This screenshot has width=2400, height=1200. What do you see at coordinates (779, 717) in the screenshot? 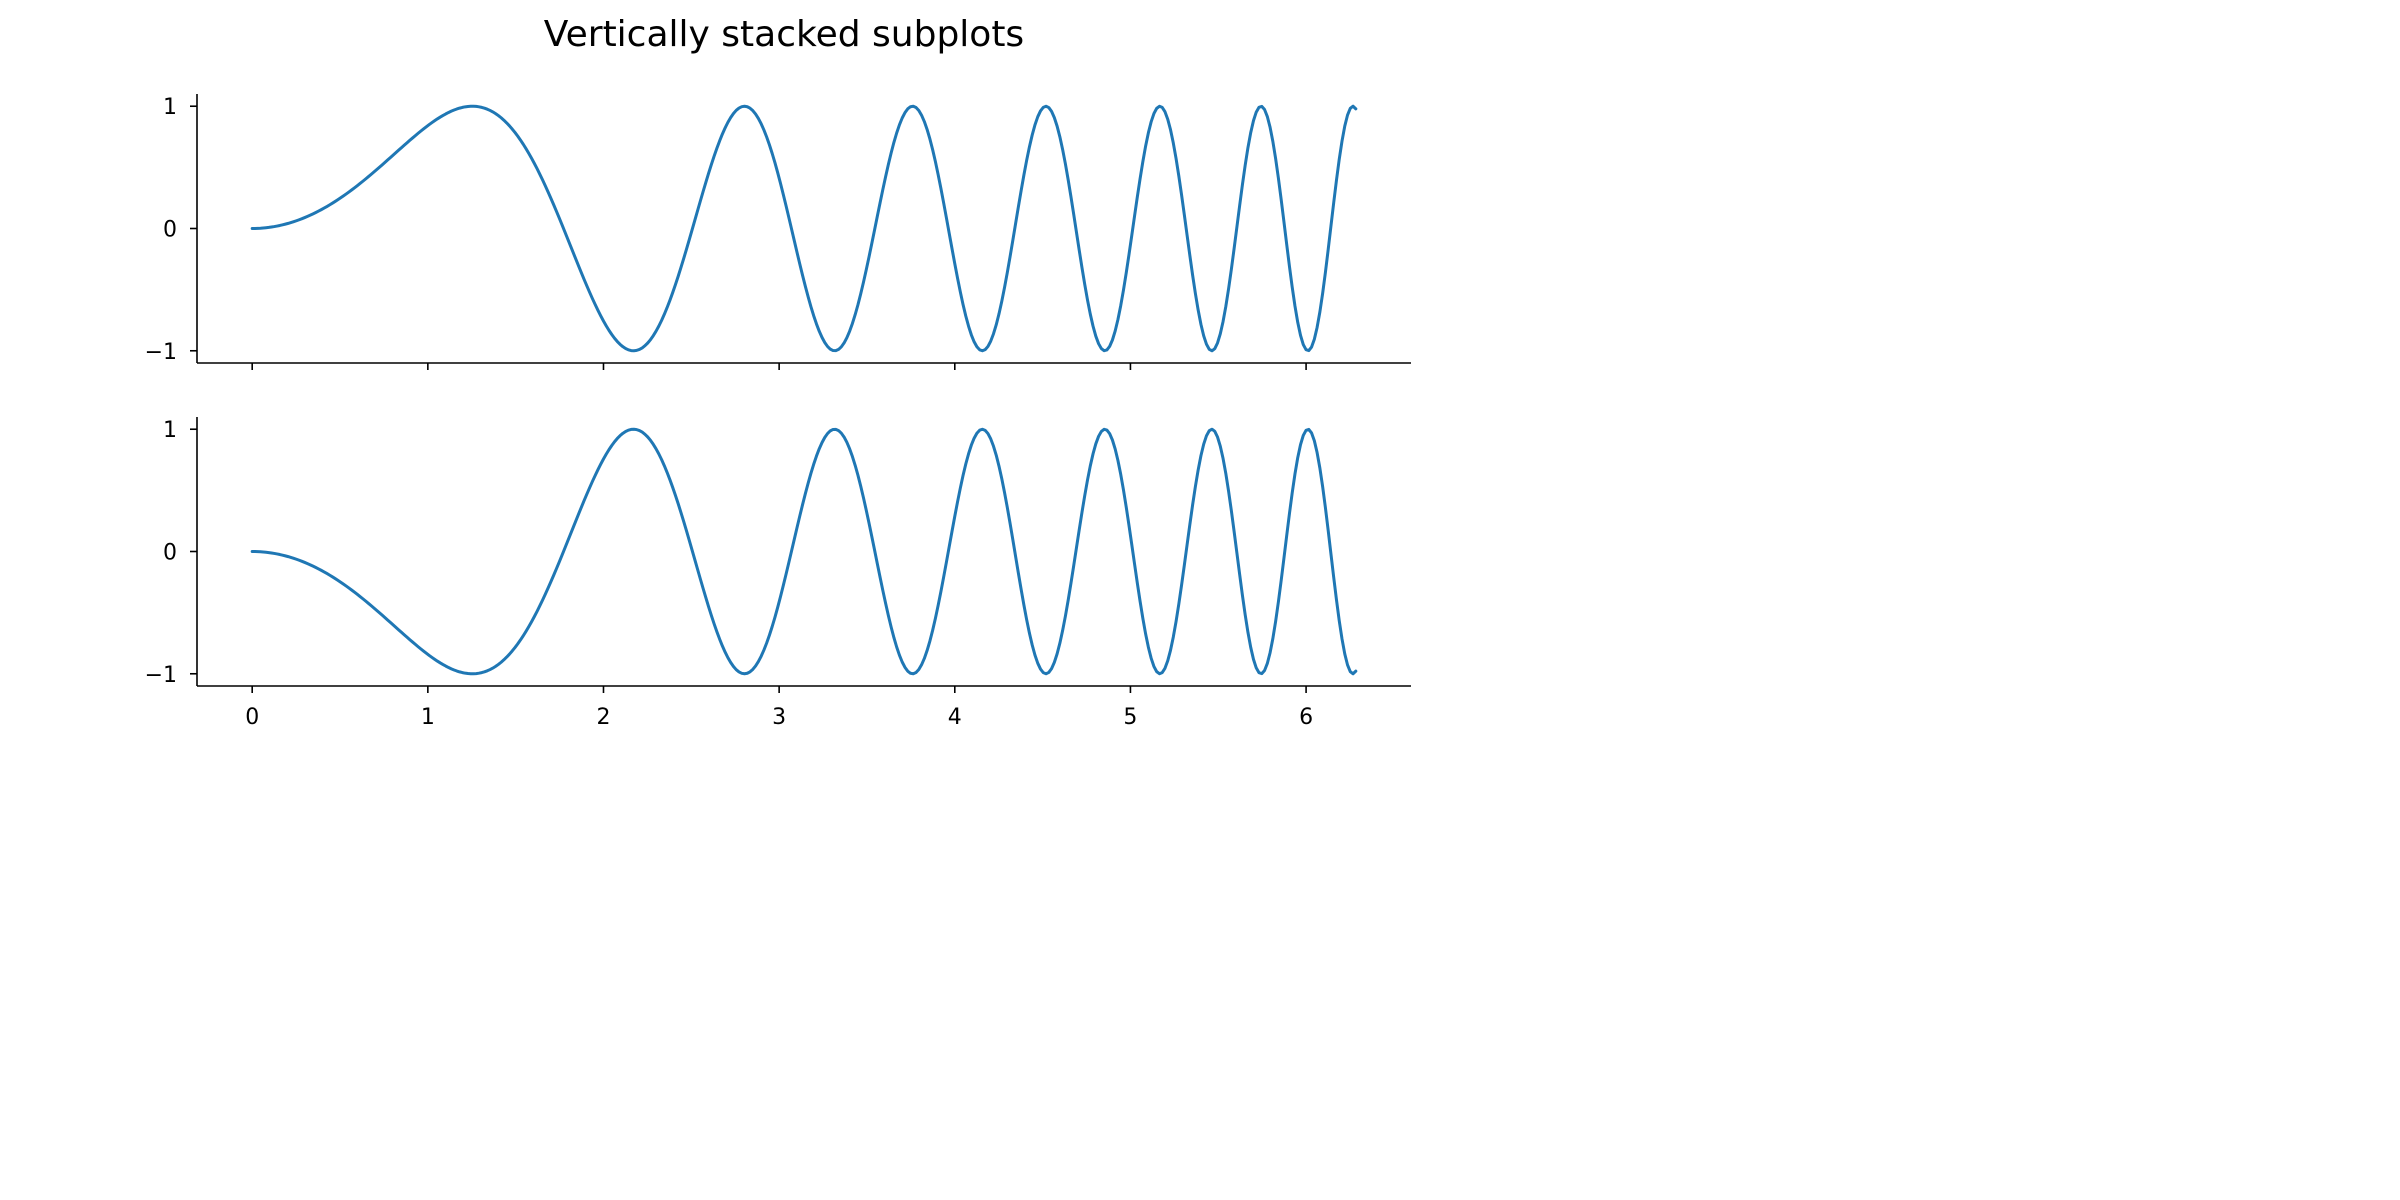
I see `x-tick-label: 3` at bounding box center [779, 717].